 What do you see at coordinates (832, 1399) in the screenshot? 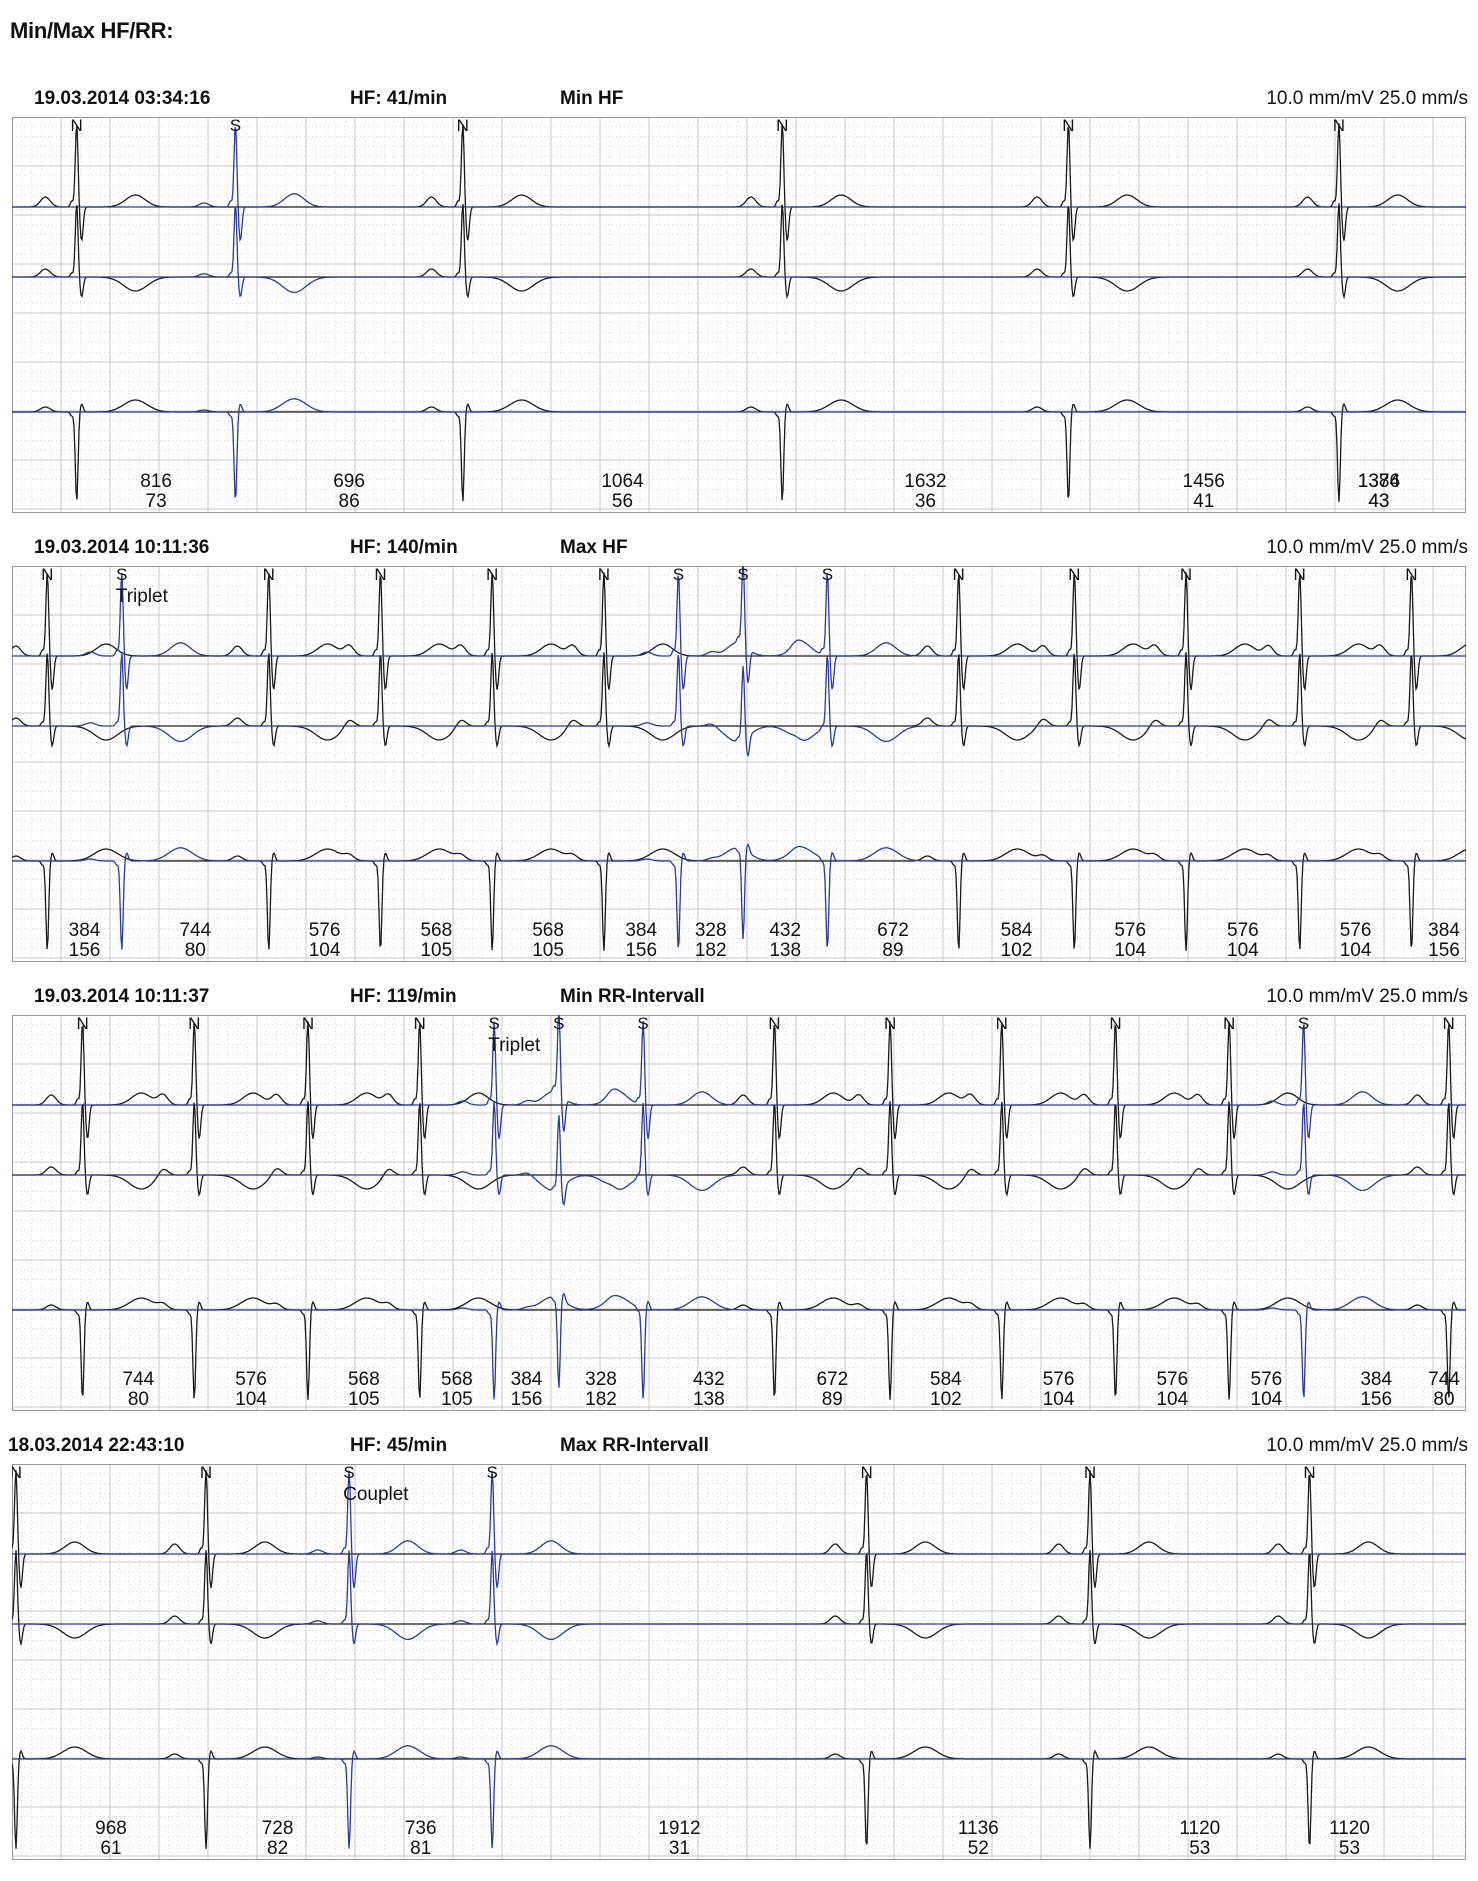
I see `rr-interval-bpm: 89` at bounding box center [832, 1399].